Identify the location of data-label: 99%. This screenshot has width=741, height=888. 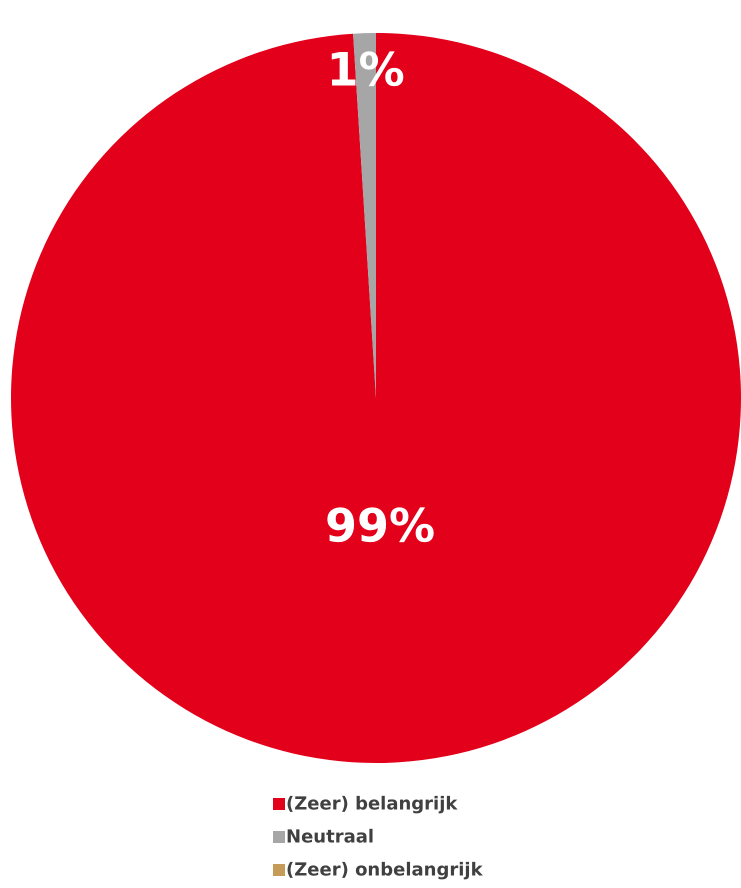
(380, 525).